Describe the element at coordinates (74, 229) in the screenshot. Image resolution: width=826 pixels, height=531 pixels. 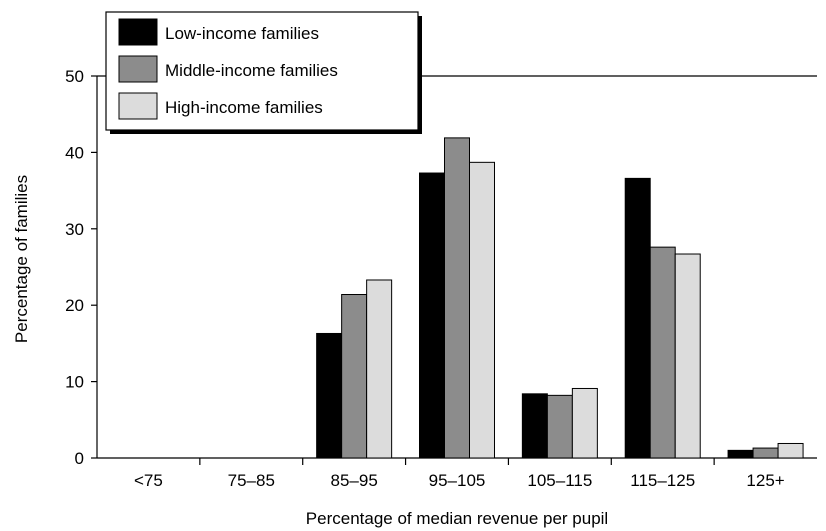
I see `y-tick-label: 30` at that location.